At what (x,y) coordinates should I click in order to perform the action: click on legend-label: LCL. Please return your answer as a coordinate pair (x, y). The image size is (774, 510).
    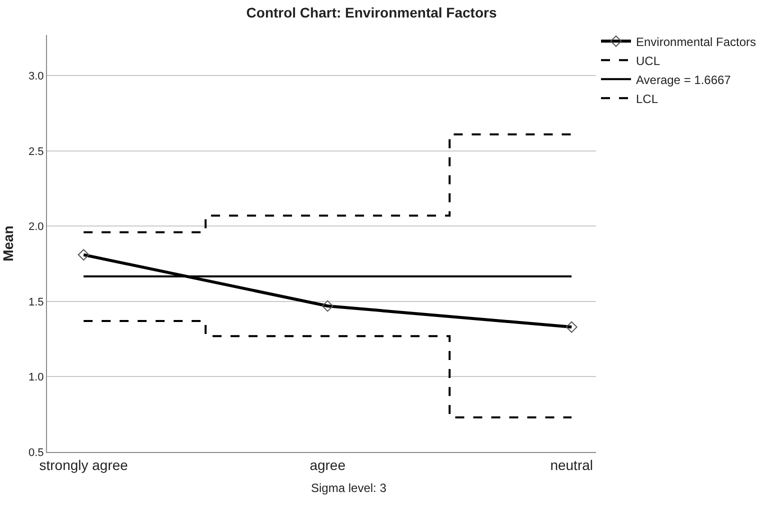
    Looking at the image, I should click on (647, 99).